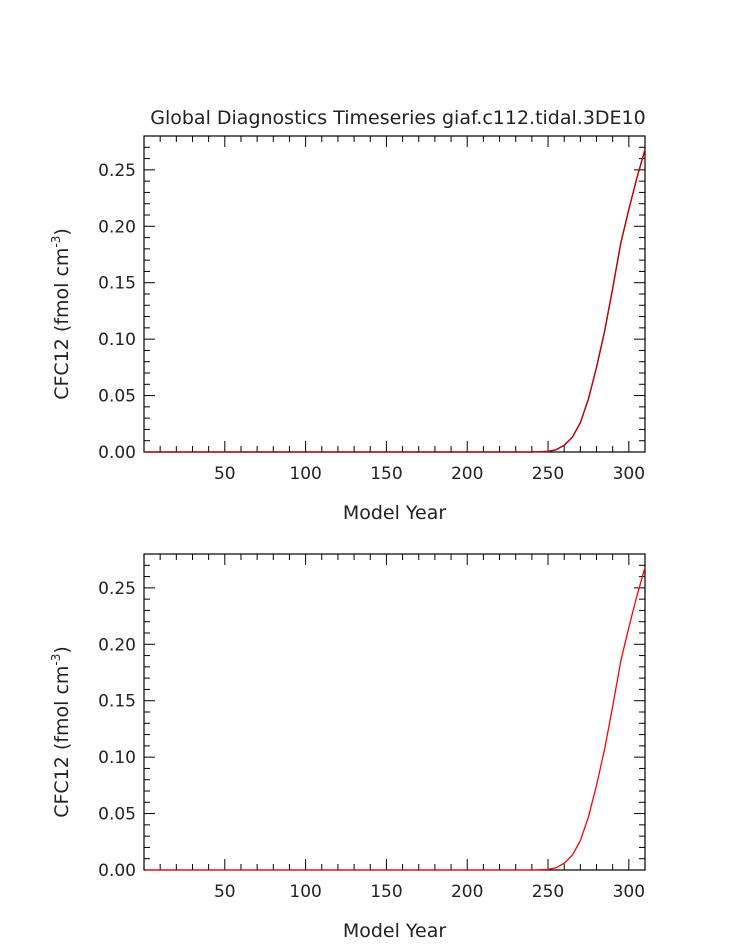 This screenshot has height=945, width=733. What do you see at coordinates (395, 513) in the screenshot?
I see `top-x-axis-label: Model Year` at bounding box center [395, 513].